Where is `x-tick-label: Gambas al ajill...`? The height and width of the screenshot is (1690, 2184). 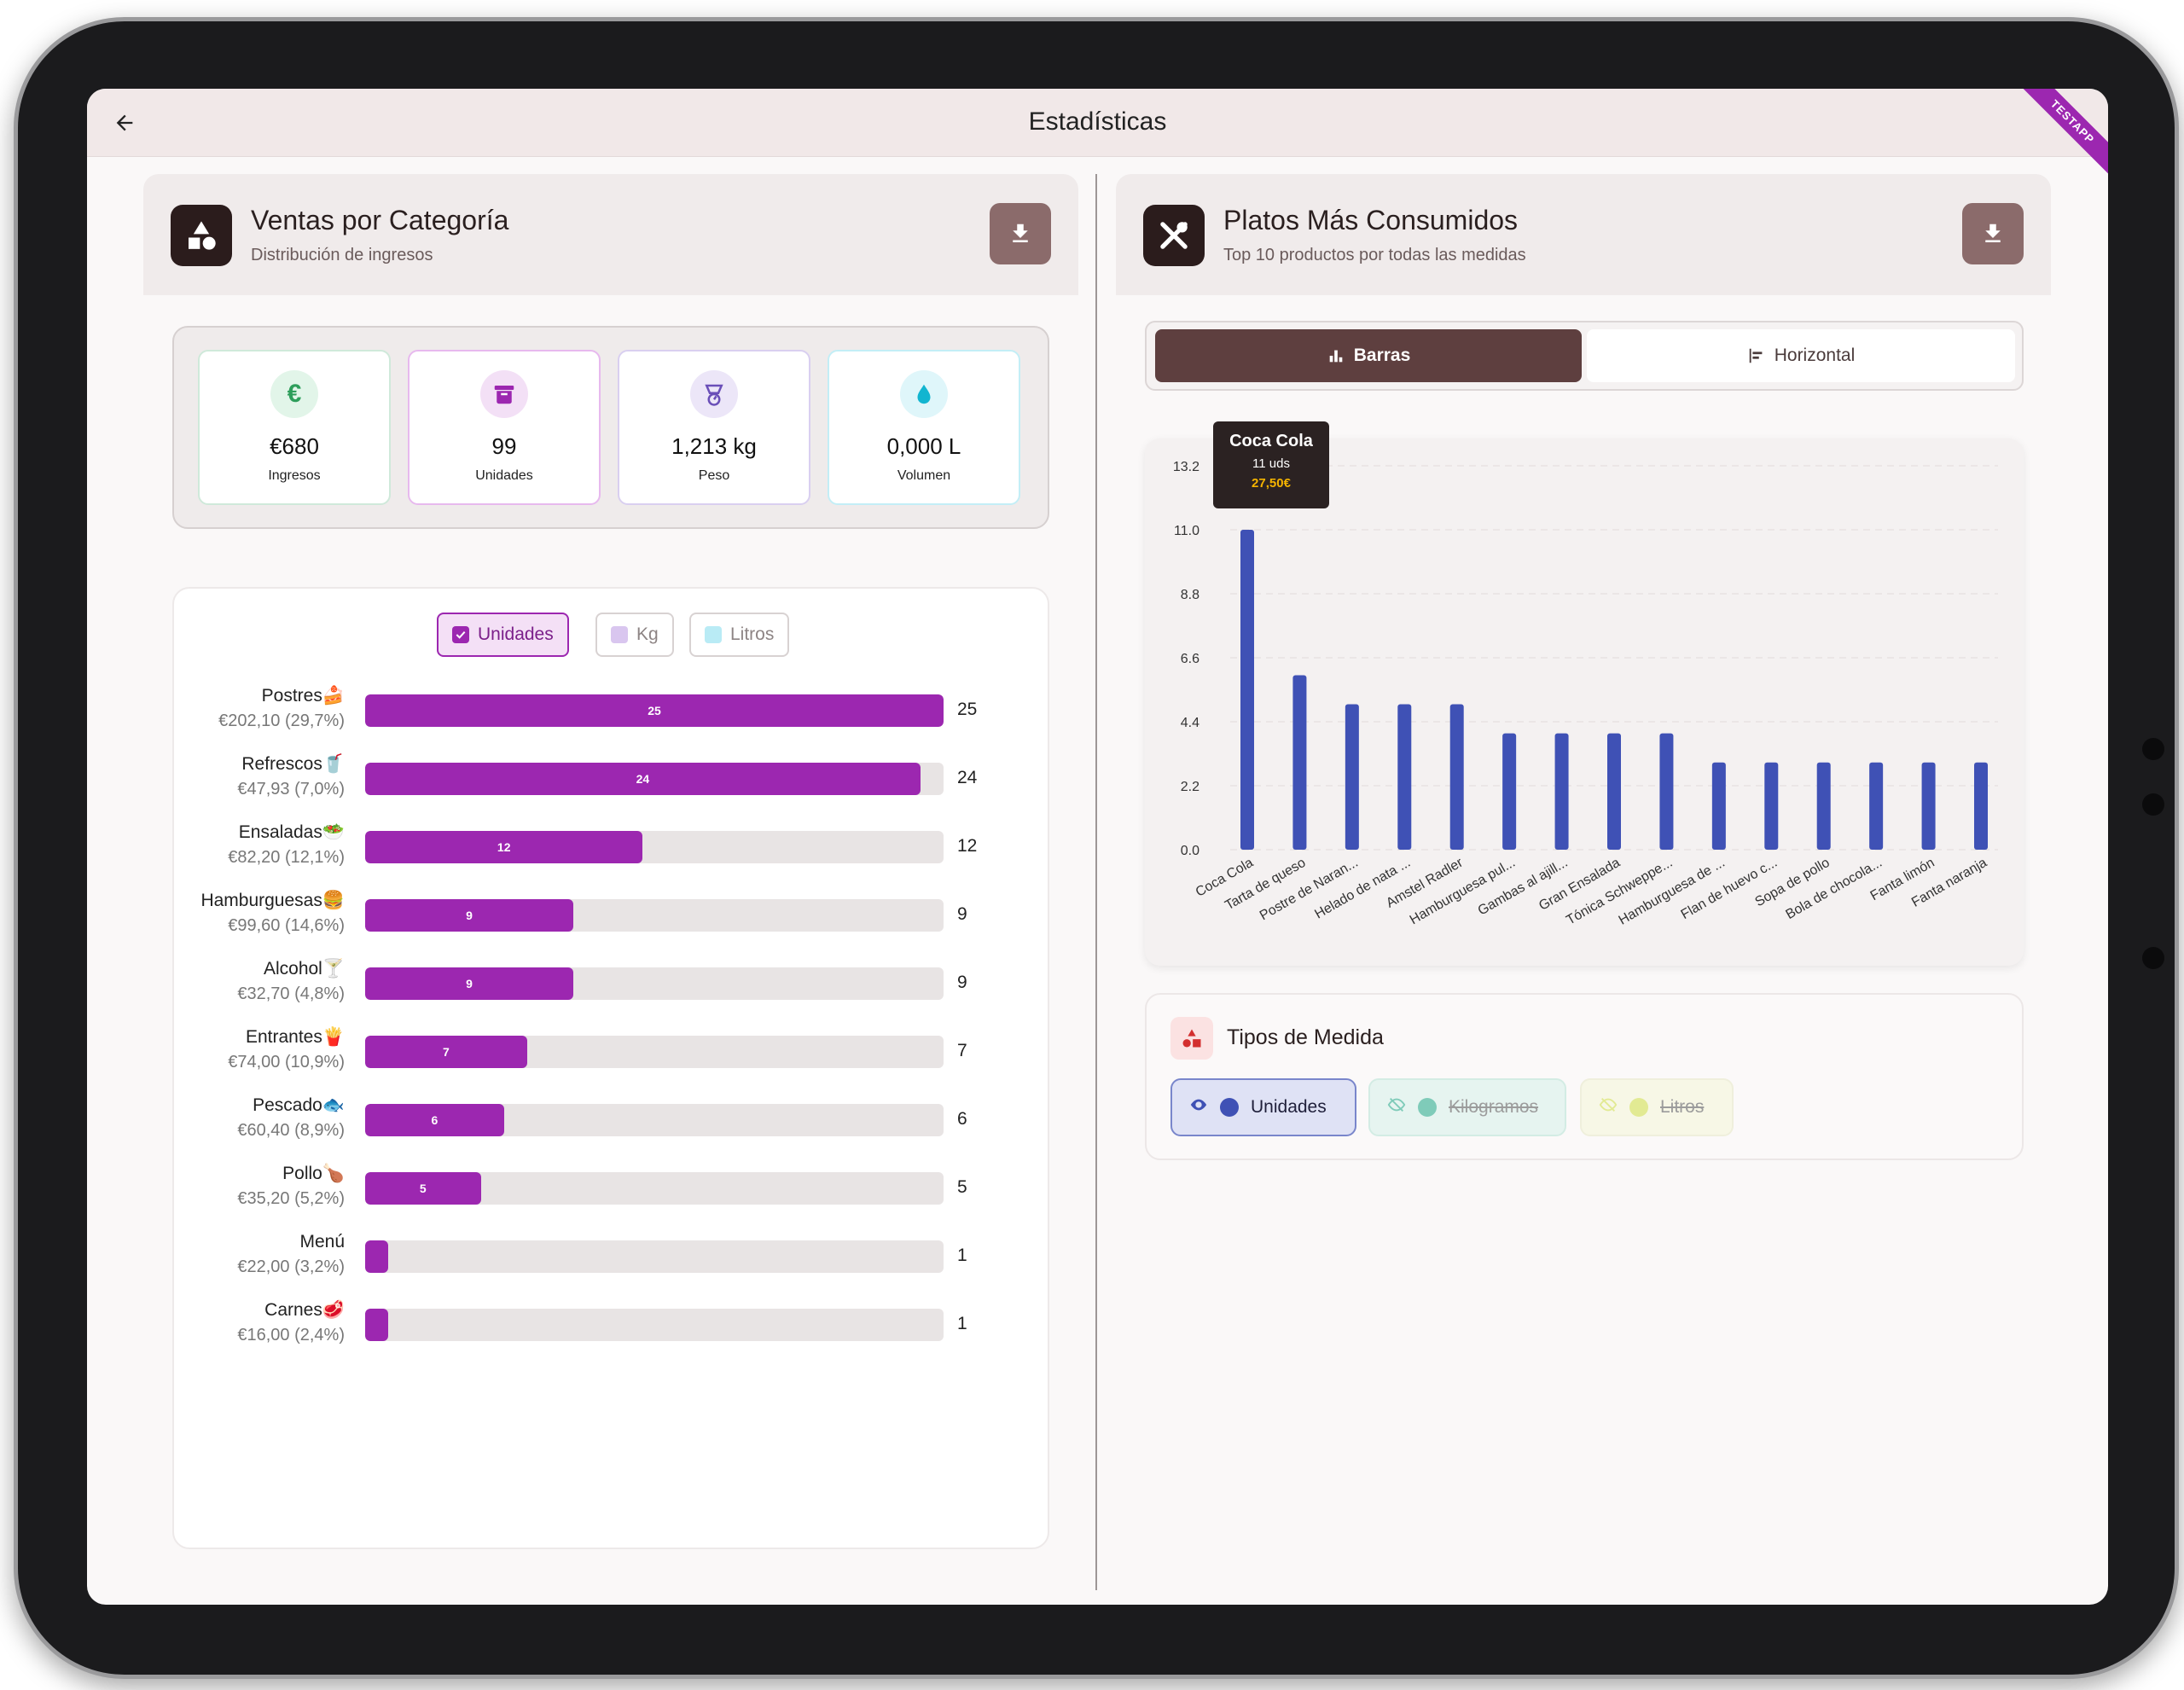
x-tick-label: Gambas al ajill... is located at coordinates (1524, 887).